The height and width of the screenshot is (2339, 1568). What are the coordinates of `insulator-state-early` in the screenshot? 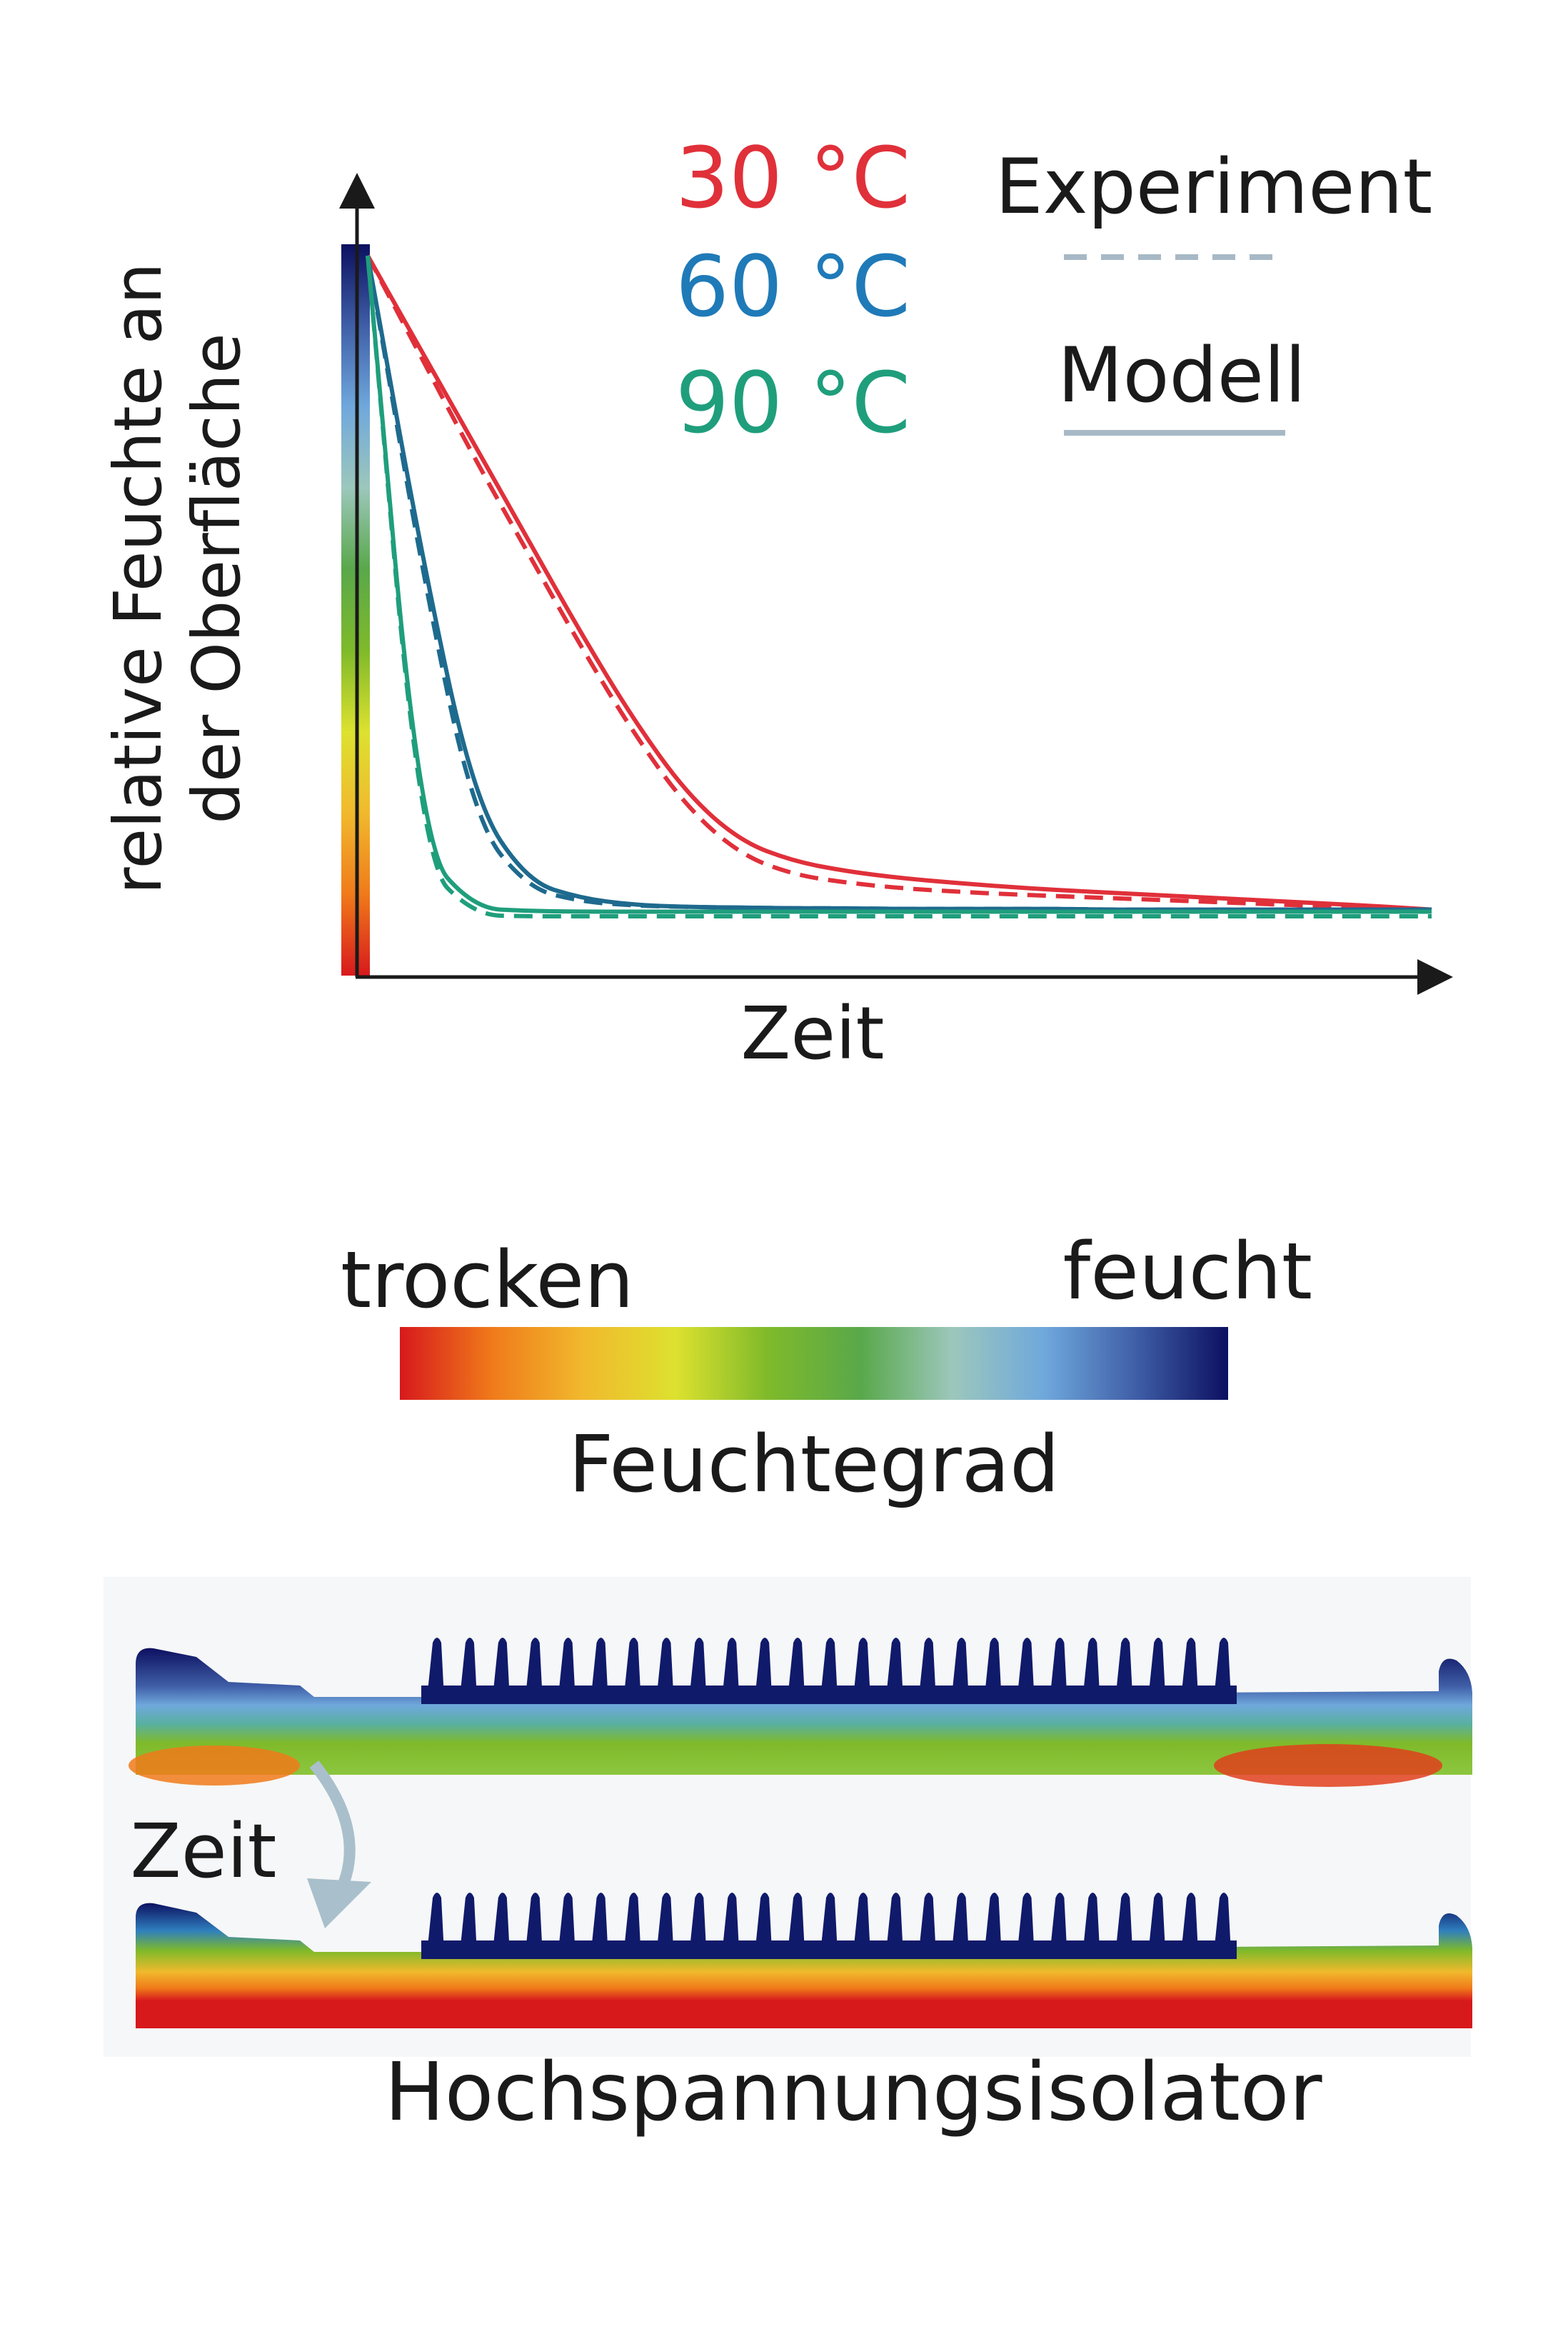 It's located at (800, 1713).